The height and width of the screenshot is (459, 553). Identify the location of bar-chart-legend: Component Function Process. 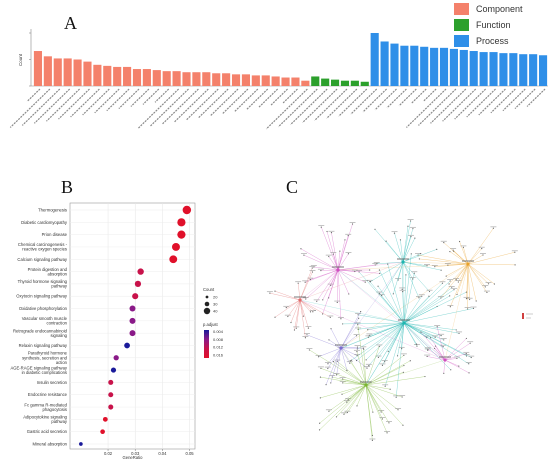
(502, 26).